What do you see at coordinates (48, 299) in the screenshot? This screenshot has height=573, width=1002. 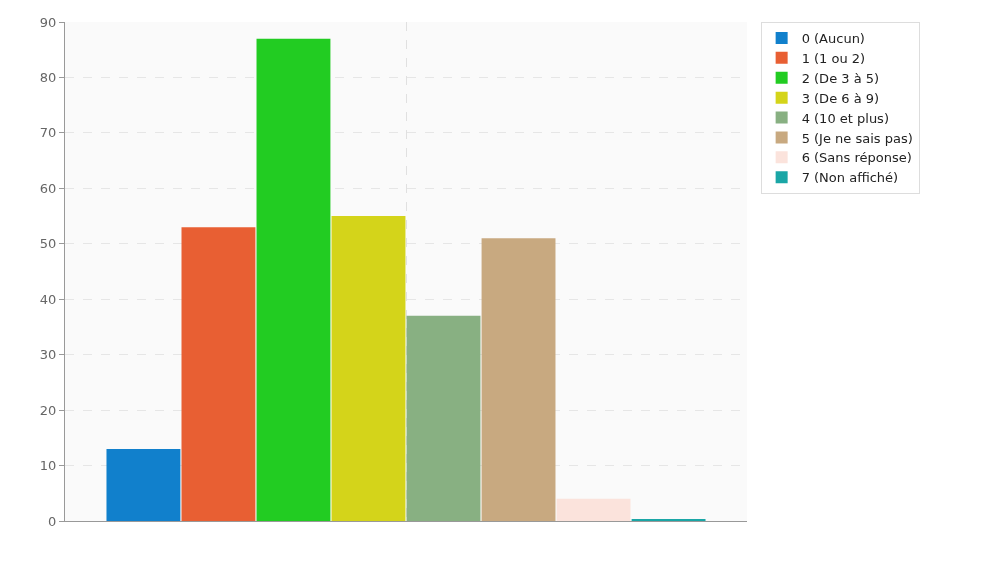 I see `y-tick-label: 40` at bounding box center [48, 299].